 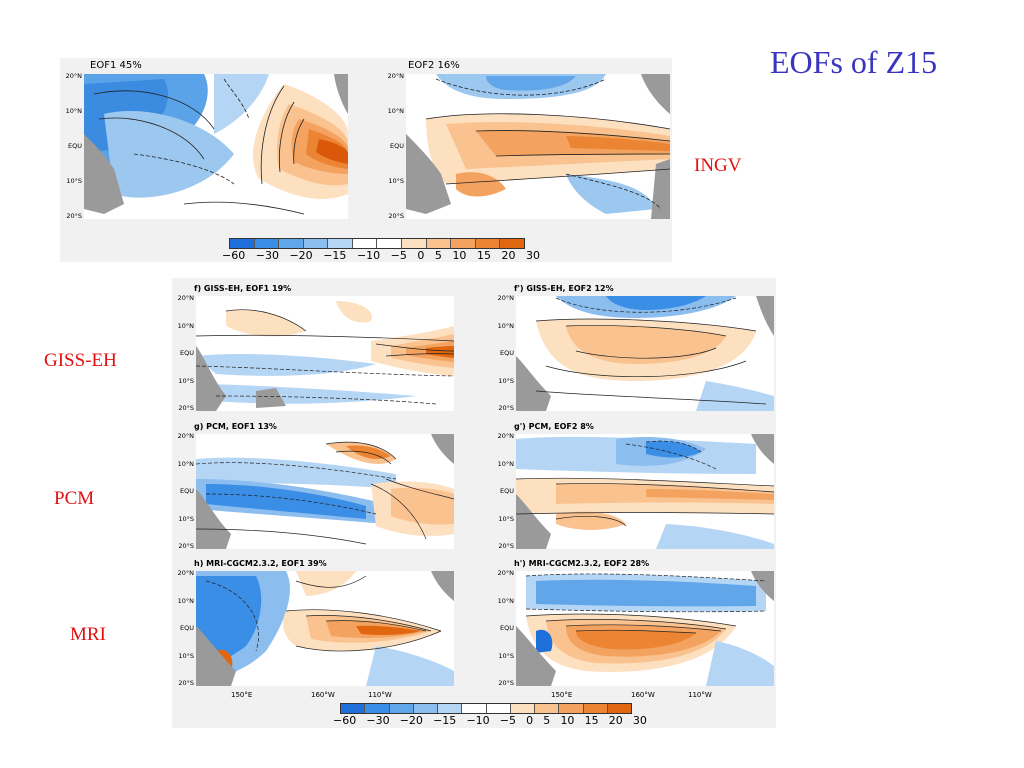 What do you see at coordinates (645, 628) in the screenshot?
I see `mri-eof2-map` at bounding box center [645, 628].